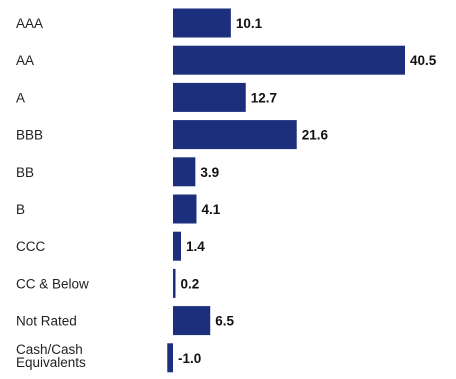  I want to click on category-label-bbb: BBB, so click(29, 135).